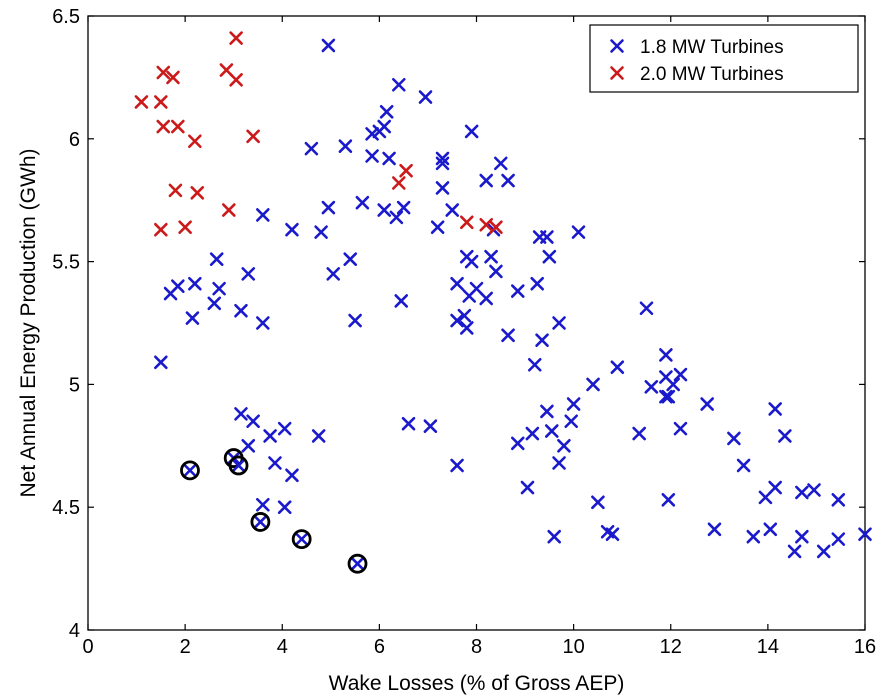 The image size is (882, 698). I want to click on legend-label: 1.8 MW Turbines, so click(712, 47).